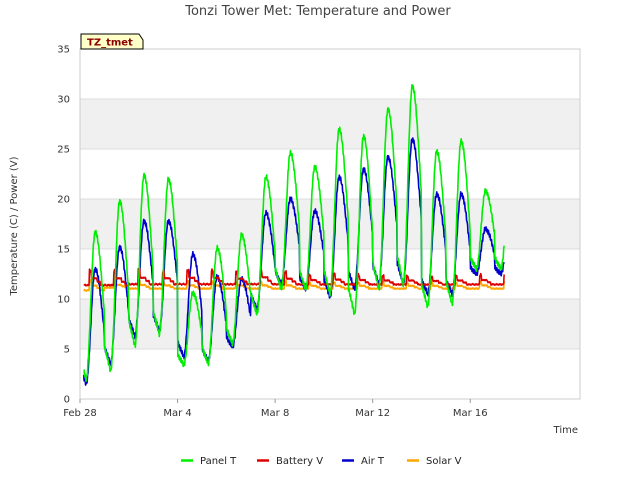  I want to click on y-tick-label: 25, so click(63, 150).